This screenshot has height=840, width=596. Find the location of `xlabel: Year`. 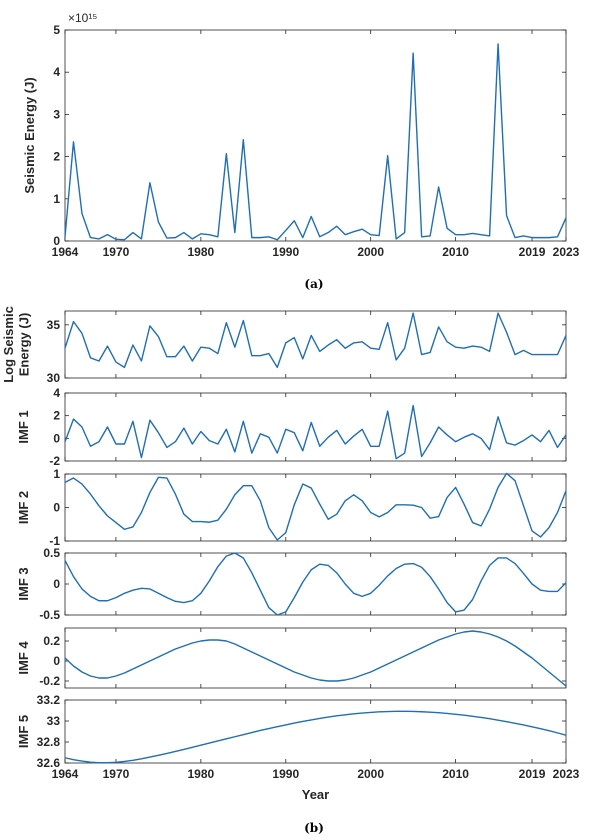

xlabel: Year is located at coordinates (315, 794).